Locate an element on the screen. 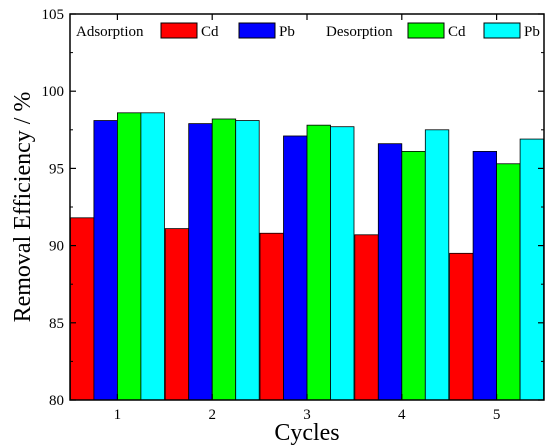 The height and width of the screenshot is (448, 550). legend-label-adsorption-pb: Pb is located at coordinates (287, 32).